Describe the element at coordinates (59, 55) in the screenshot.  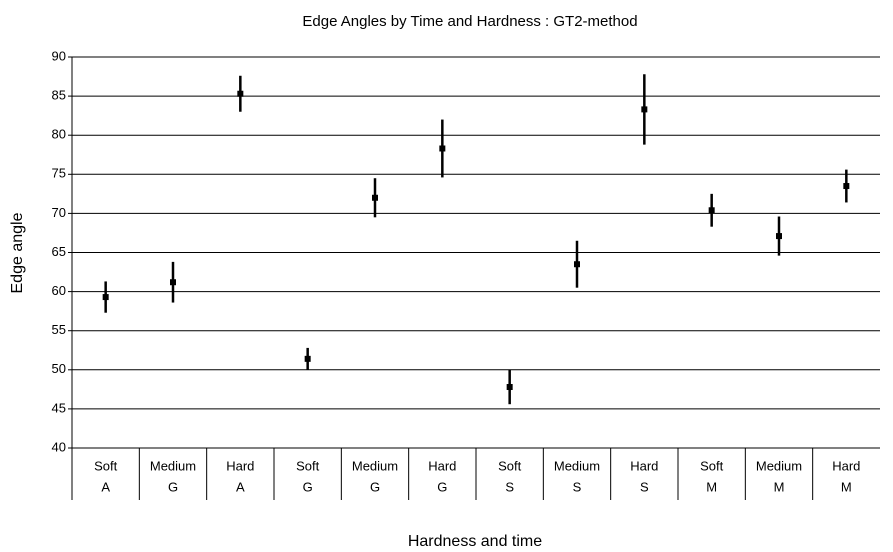
I see `y-tick-label: 90` at that location.